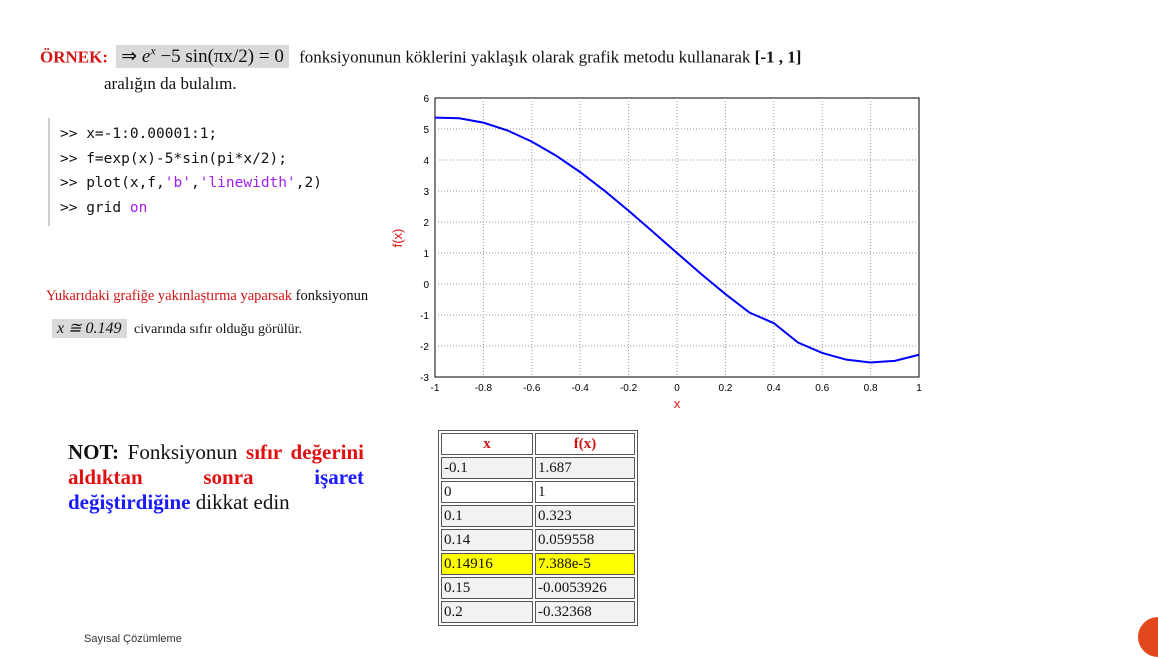 The image size is (1158, 657). Describe the element at coordinates (585, 540) in the screenshot. I see `table-cell: 0.059558` at that location.